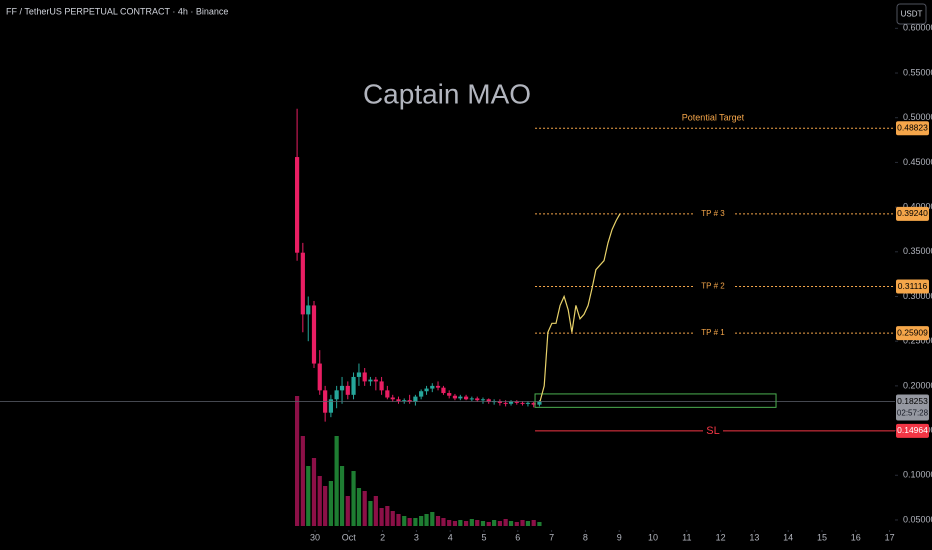  Describe the element at coordinates (912, 127) in the screenshot. I see `level-price-label: 0.48823` at that location.